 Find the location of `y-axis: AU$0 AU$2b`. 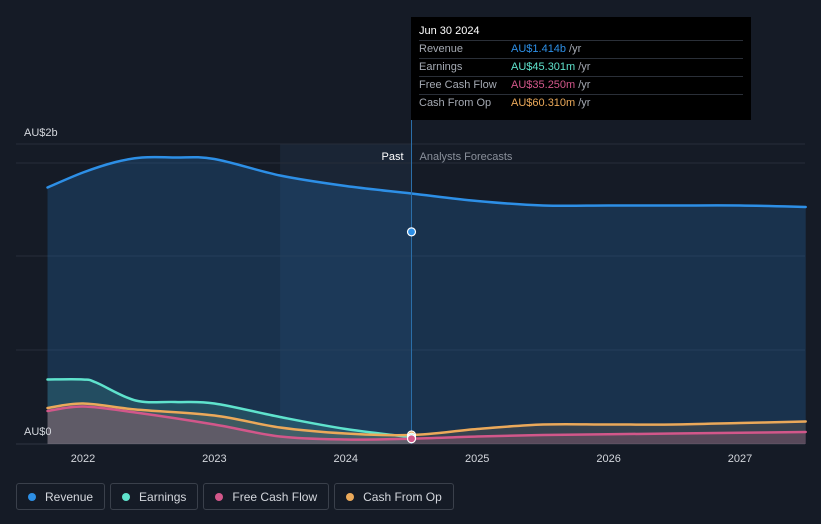

y-axis: AU$0 AU$2b is located at coordinates (41, 282).